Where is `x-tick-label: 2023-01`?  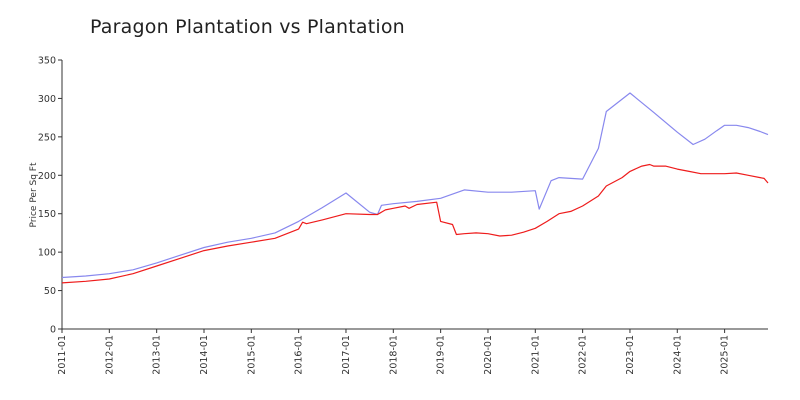
x-tick-label: 2023-01 is located at coordinates (630, 355).